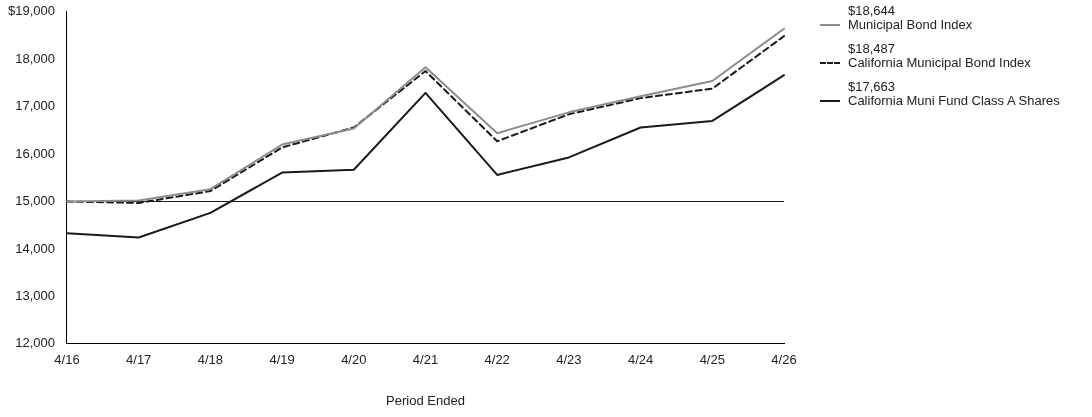 This screenshot has width=1092, height=417. Describe the element at coordinates (354, 360) in the screenshot. I see `x-tick-label: 4/20` at that location.